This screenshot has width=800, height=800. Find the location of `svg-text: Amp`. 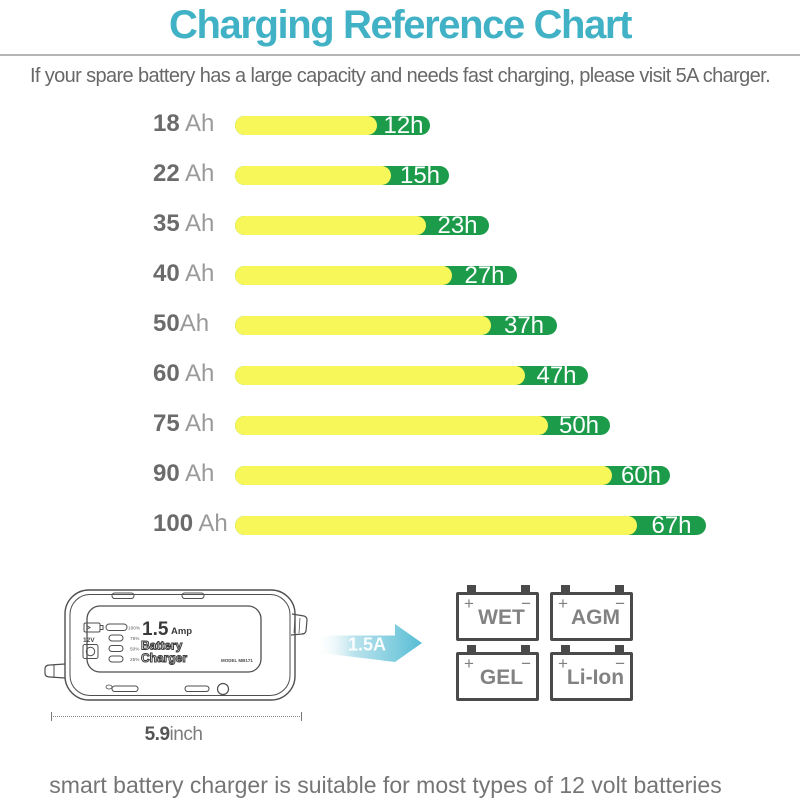

svg-text: Amp is located at coordinates (181, 631).